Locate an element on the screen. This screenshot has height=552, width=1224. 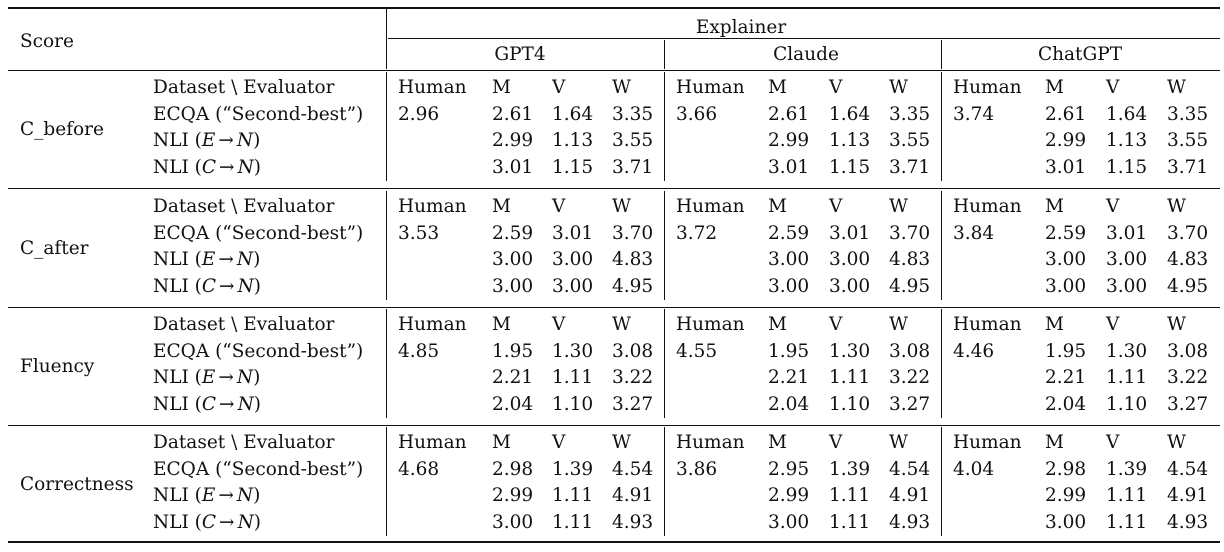
top-rule is located at coordinates (614, 8).